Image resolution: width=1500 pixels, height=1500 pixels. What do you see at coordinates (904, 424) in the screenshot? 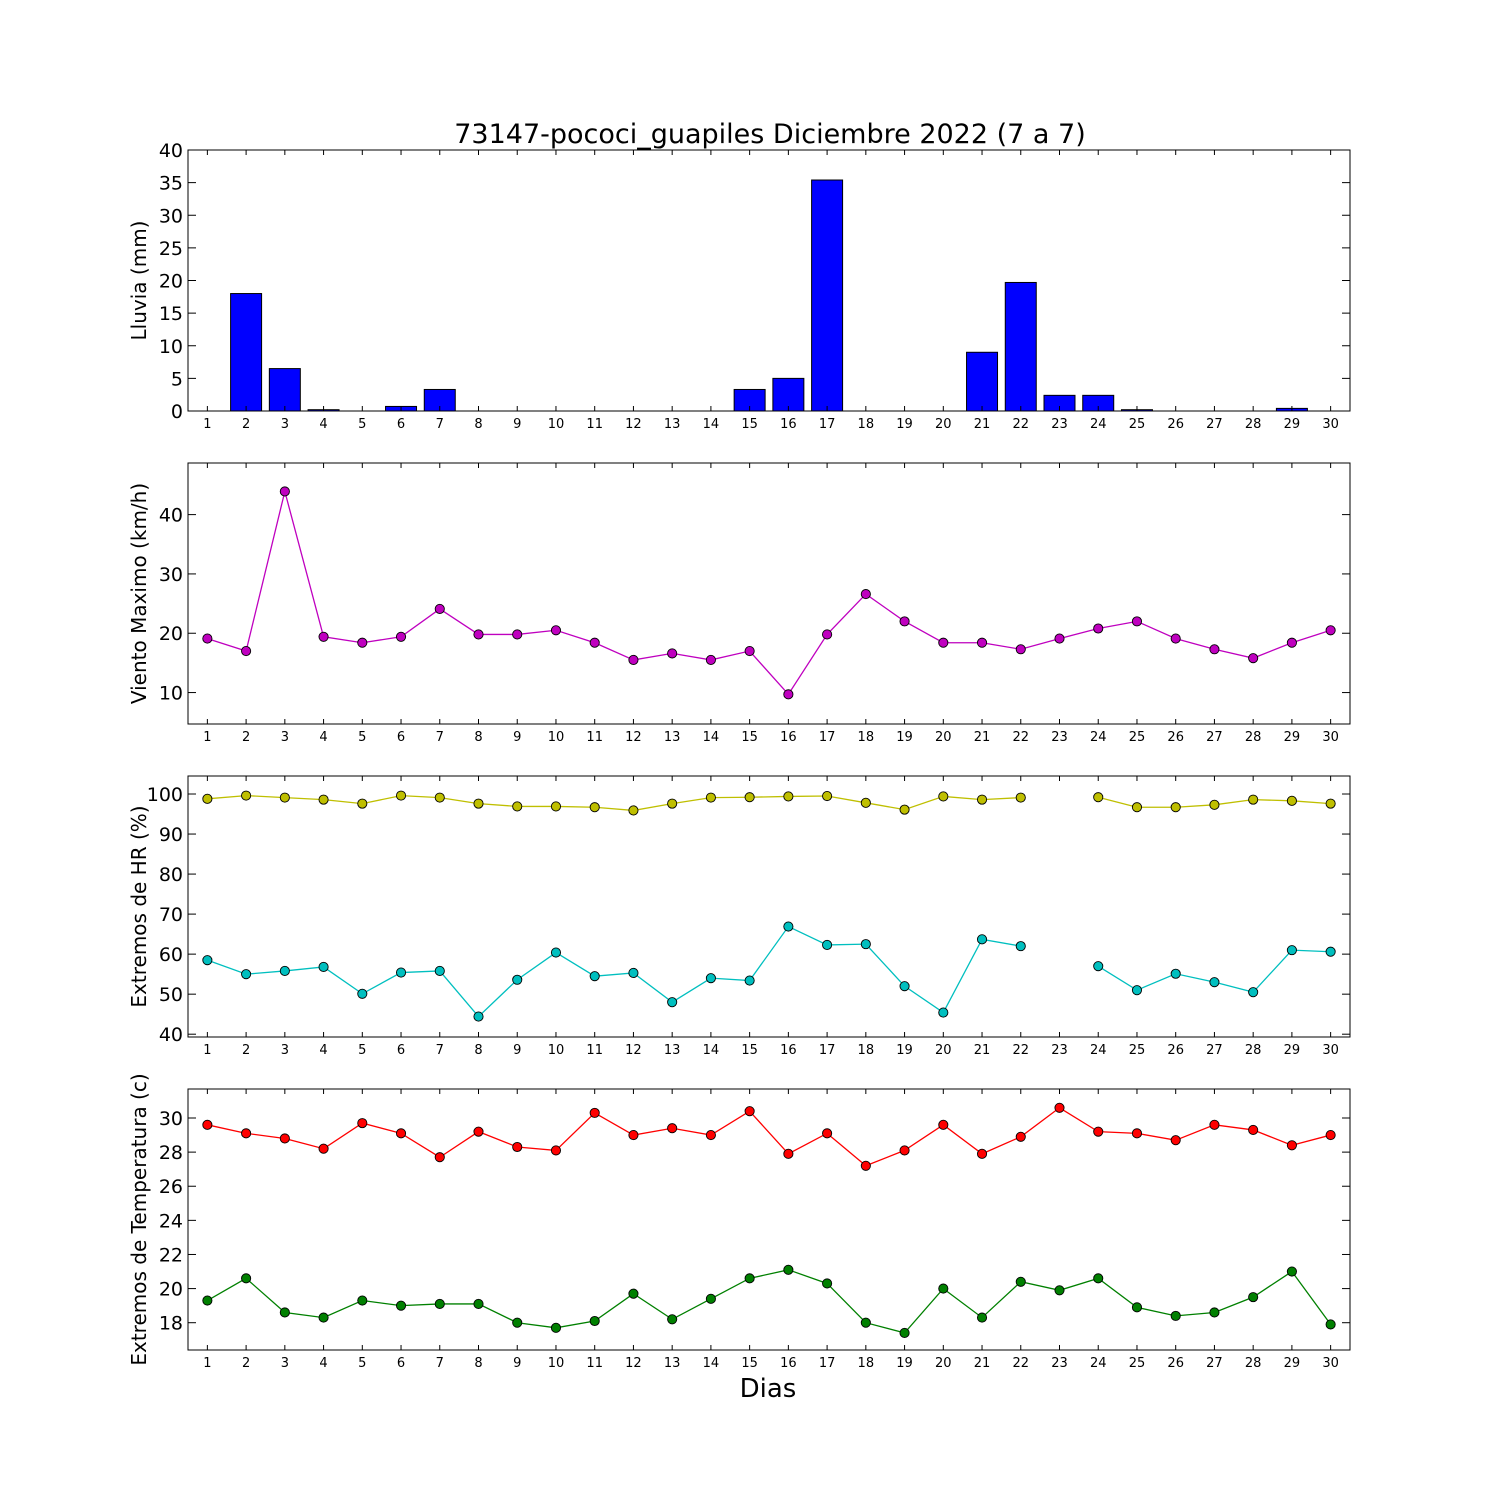
I see `rain-xtick-label-19: 19` at bounding box center [904, 424].